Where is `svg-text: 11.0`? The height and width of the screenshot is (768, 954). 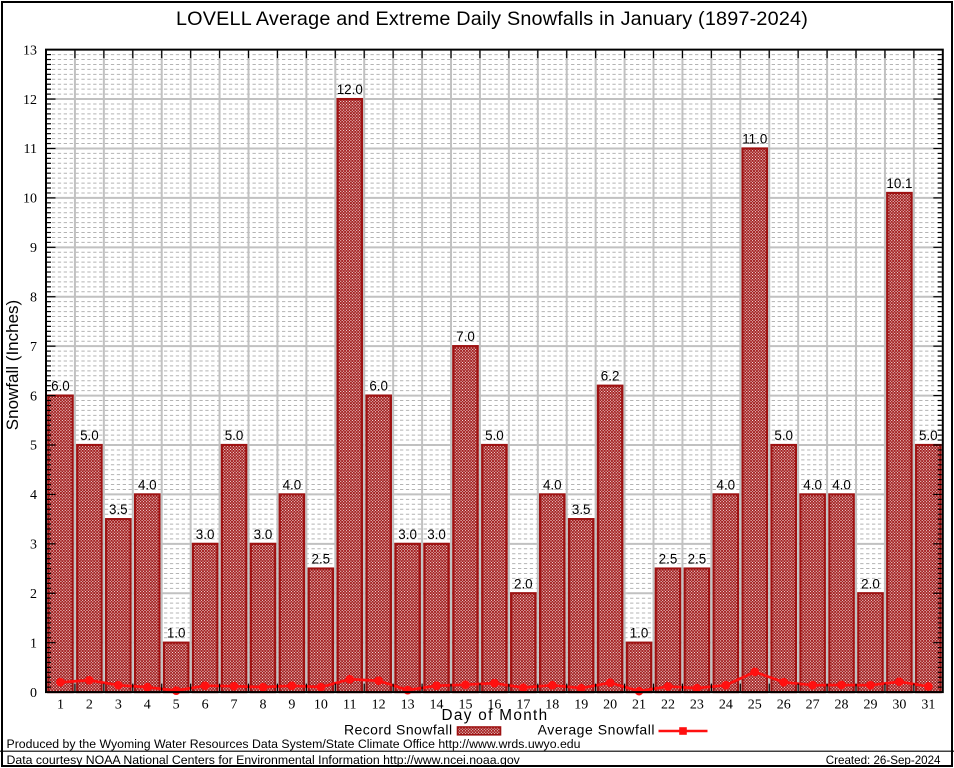 svg-text: 11.0 is located at coordinates (754, 138).